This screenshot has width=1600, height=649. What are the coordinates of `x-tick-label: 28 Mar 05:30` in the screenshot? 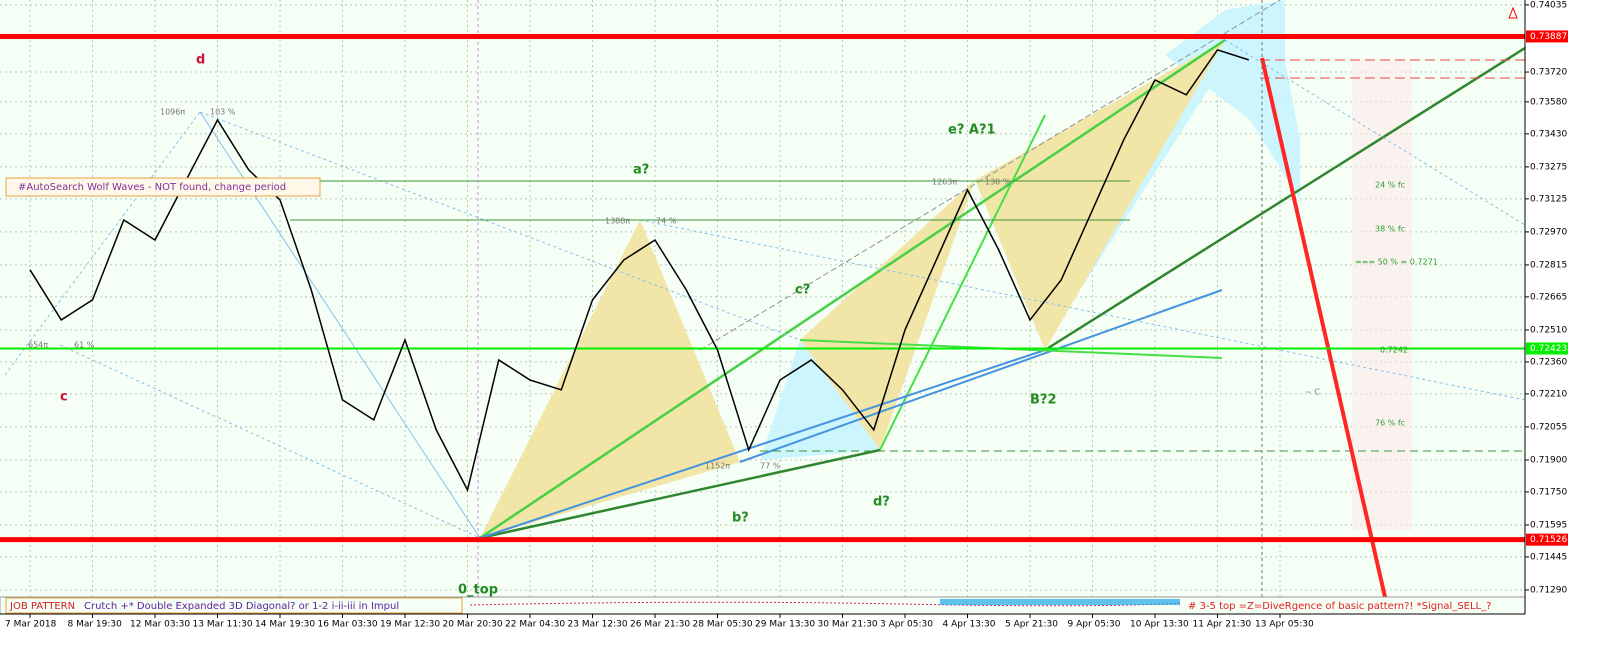 It's located at (723, 625).